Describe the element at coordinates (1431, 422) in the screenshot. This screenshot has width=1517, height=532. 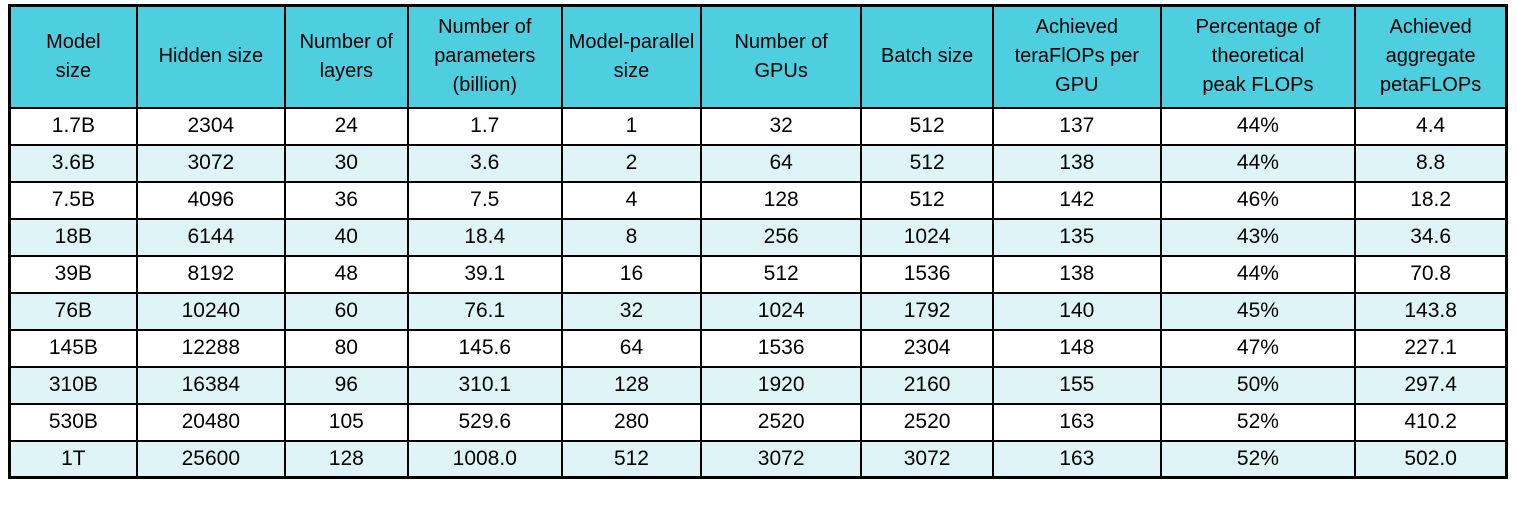
I see `table-cell: 410.2` at that location.